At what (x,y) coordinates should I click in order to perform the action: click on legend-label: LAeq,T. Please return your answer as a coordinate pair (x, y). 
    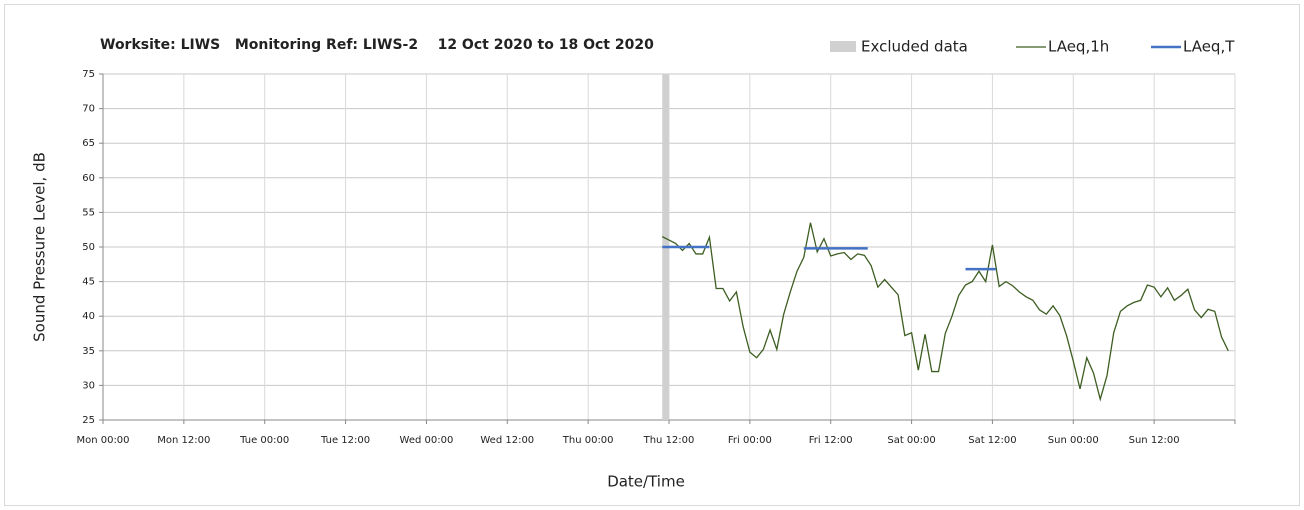
    Looking at the image, I should click on (1209, 47).